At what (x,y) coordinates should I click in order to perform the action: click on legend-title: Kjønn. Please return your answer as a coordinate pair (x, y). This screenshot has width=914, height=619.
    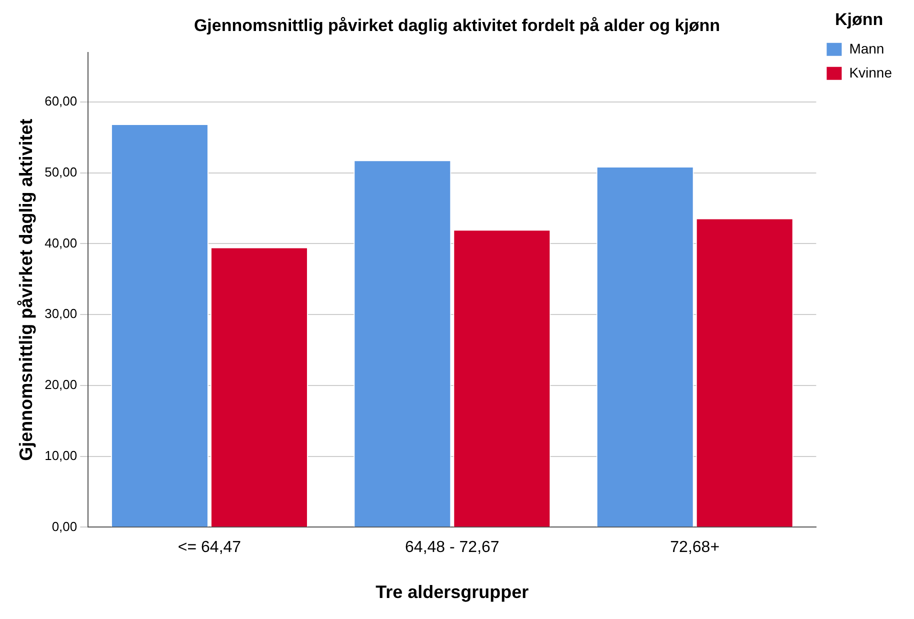
    Looking at the image, I should click on (859, 20).